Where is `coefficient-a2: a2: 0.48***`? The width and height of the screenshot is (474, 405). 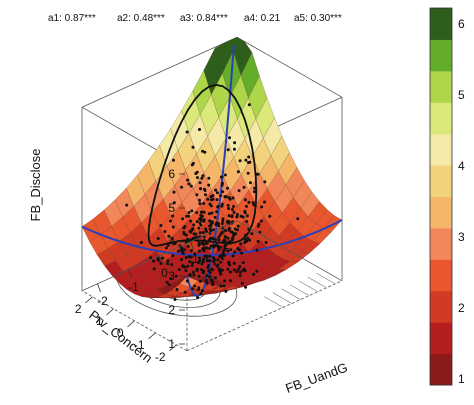 coefficient-a2: a2: 0.48*** is located at coordinates (141, 18).